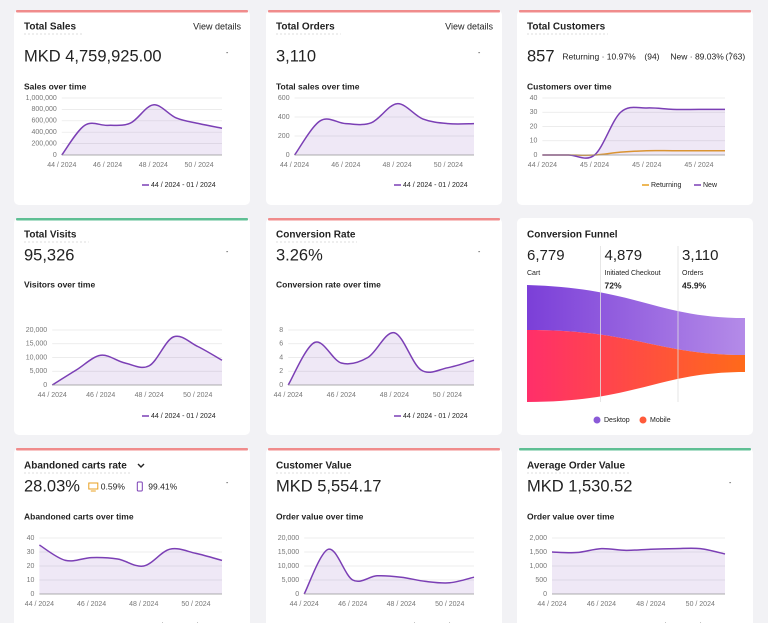  Describe the element at coordinates (93, 486) in the screenshot. I see `desktop-icon` at that location.